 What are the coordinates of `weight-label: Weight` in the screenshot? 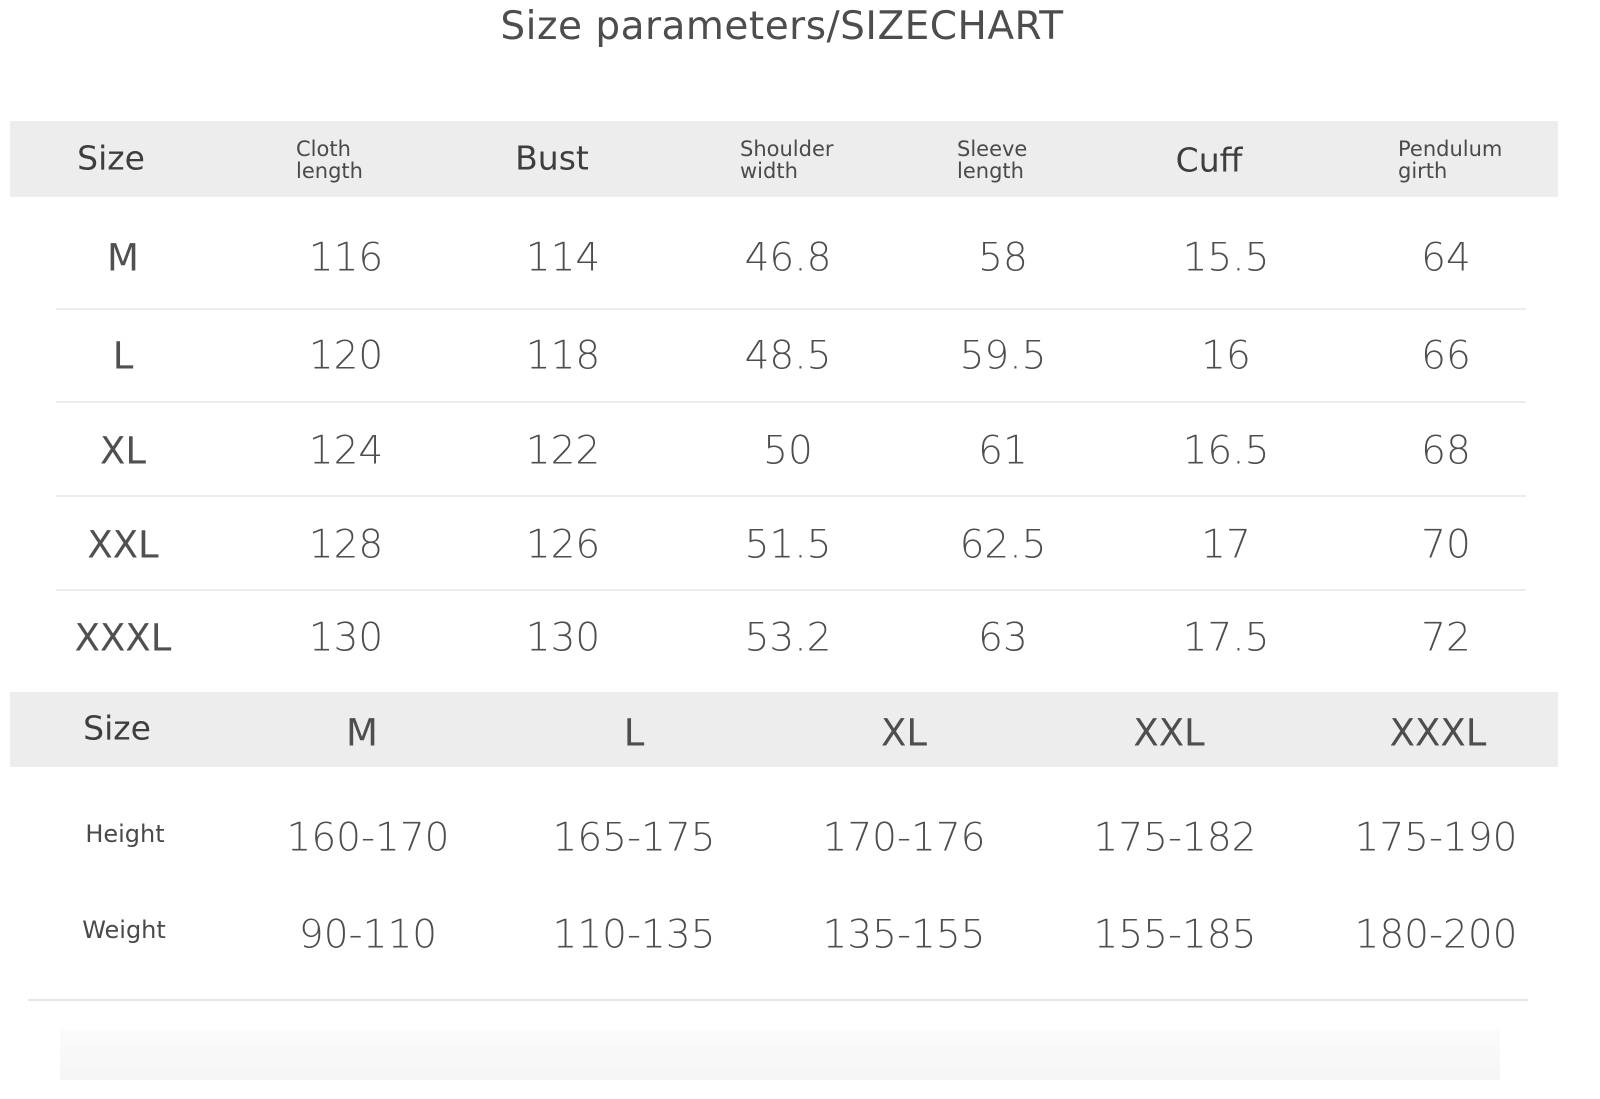 It's located at (124, 930).